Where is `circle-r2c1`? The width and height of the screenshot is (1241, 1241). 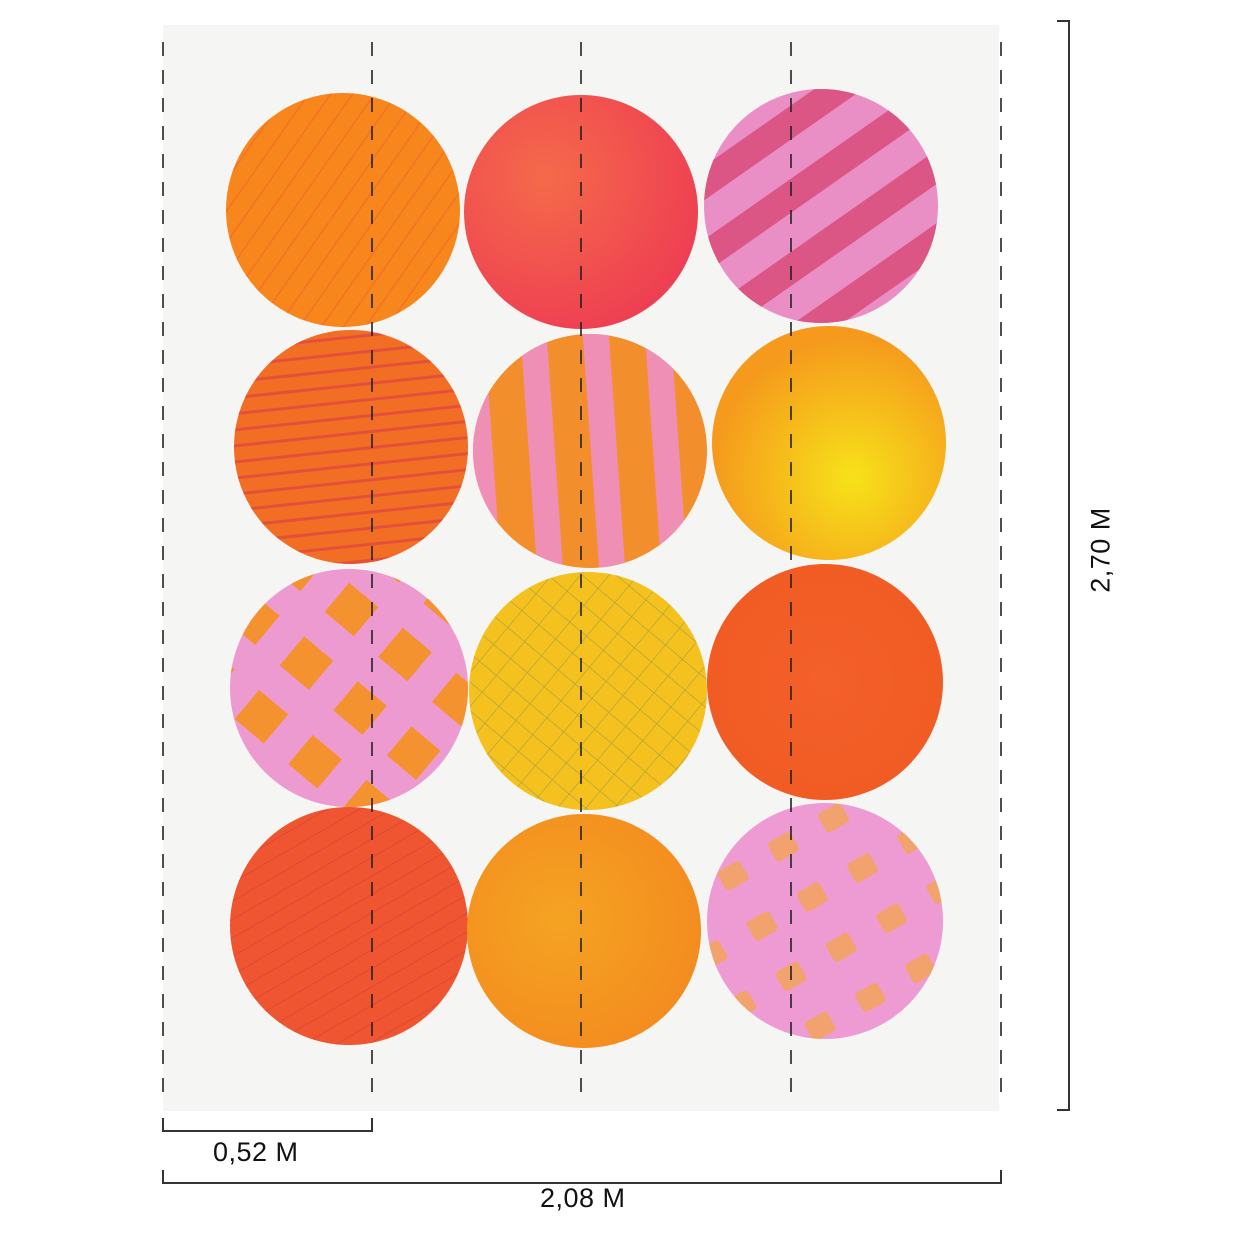 circle-r2c1 is located at coordinates (351, 447).